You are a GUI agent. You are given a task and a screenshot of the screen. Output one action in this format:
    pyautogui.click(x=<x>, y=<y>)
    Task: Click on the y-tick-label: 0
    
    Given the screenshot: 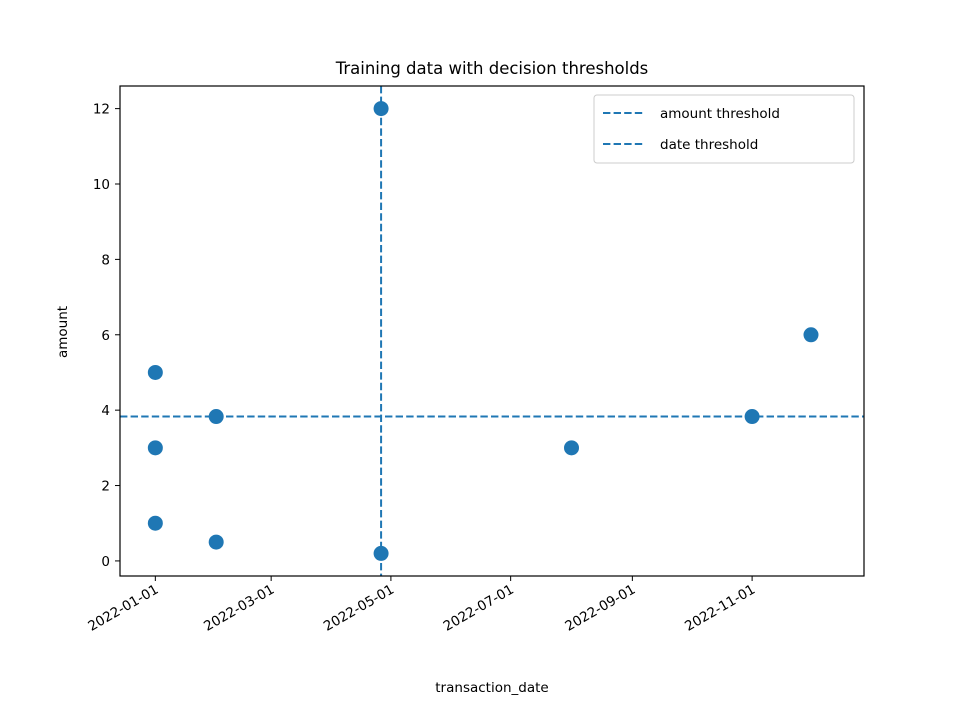 What is the action you would take?
    pyautogui.click(x=105, y=562)
    